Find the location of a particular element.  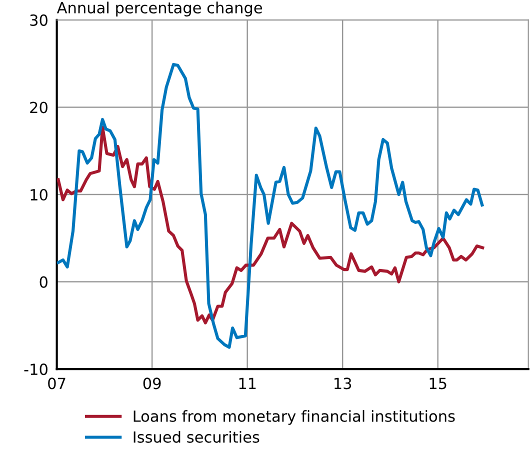

y-tick-label: 10 is located at coordinates (39, 194).